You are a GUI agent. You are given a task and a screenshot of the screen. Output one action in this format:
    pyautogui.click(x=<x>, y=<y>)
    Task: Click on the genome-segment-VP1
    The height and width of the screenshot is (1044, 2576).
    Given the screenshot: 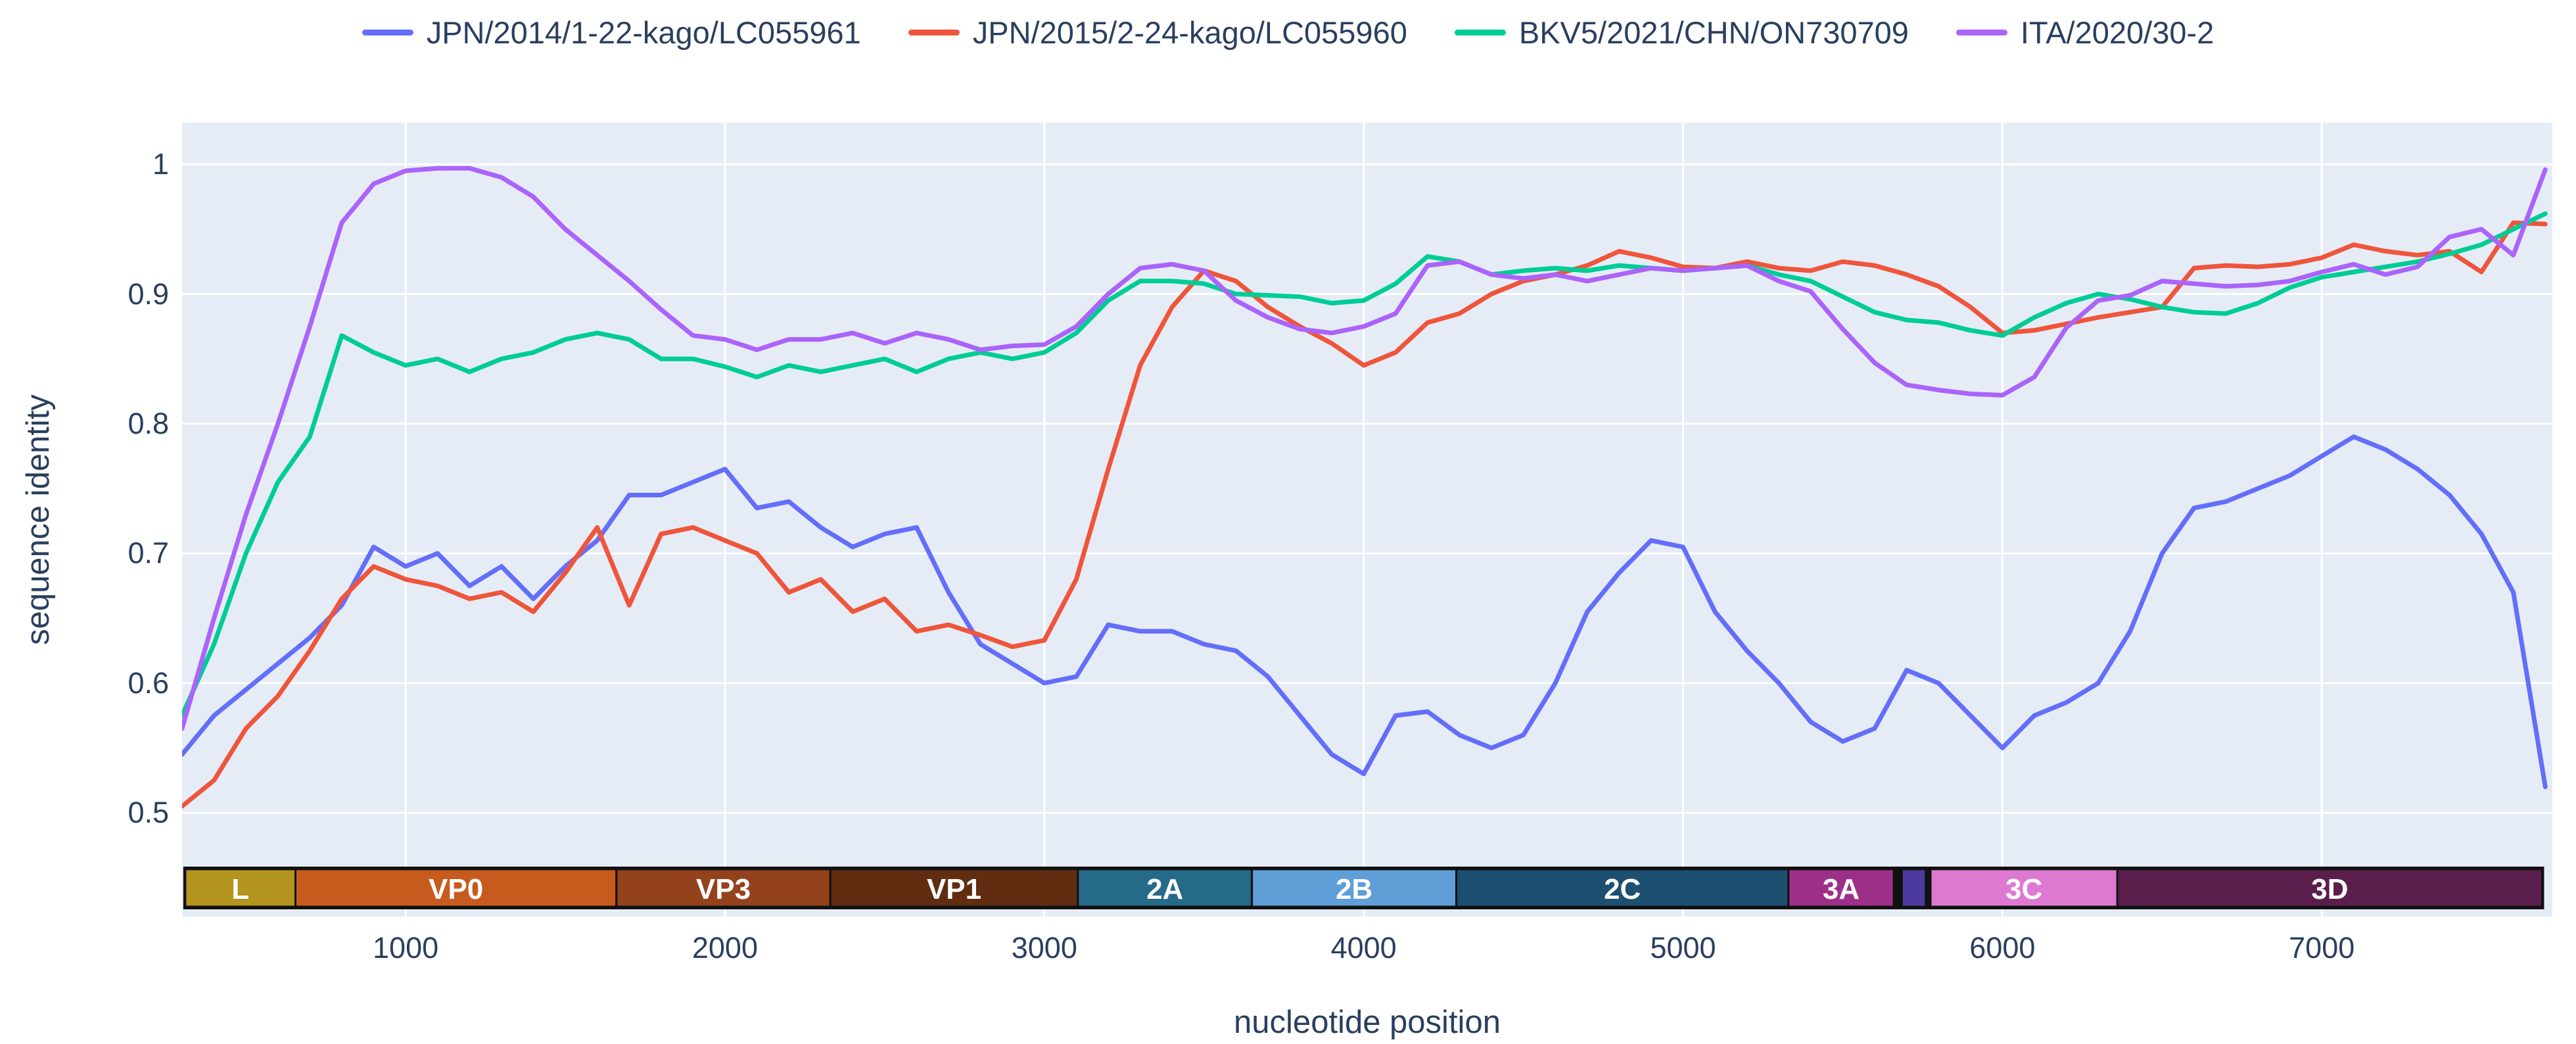 What is the action you would take?
    pyautogui.click(x=954, y=888)
    